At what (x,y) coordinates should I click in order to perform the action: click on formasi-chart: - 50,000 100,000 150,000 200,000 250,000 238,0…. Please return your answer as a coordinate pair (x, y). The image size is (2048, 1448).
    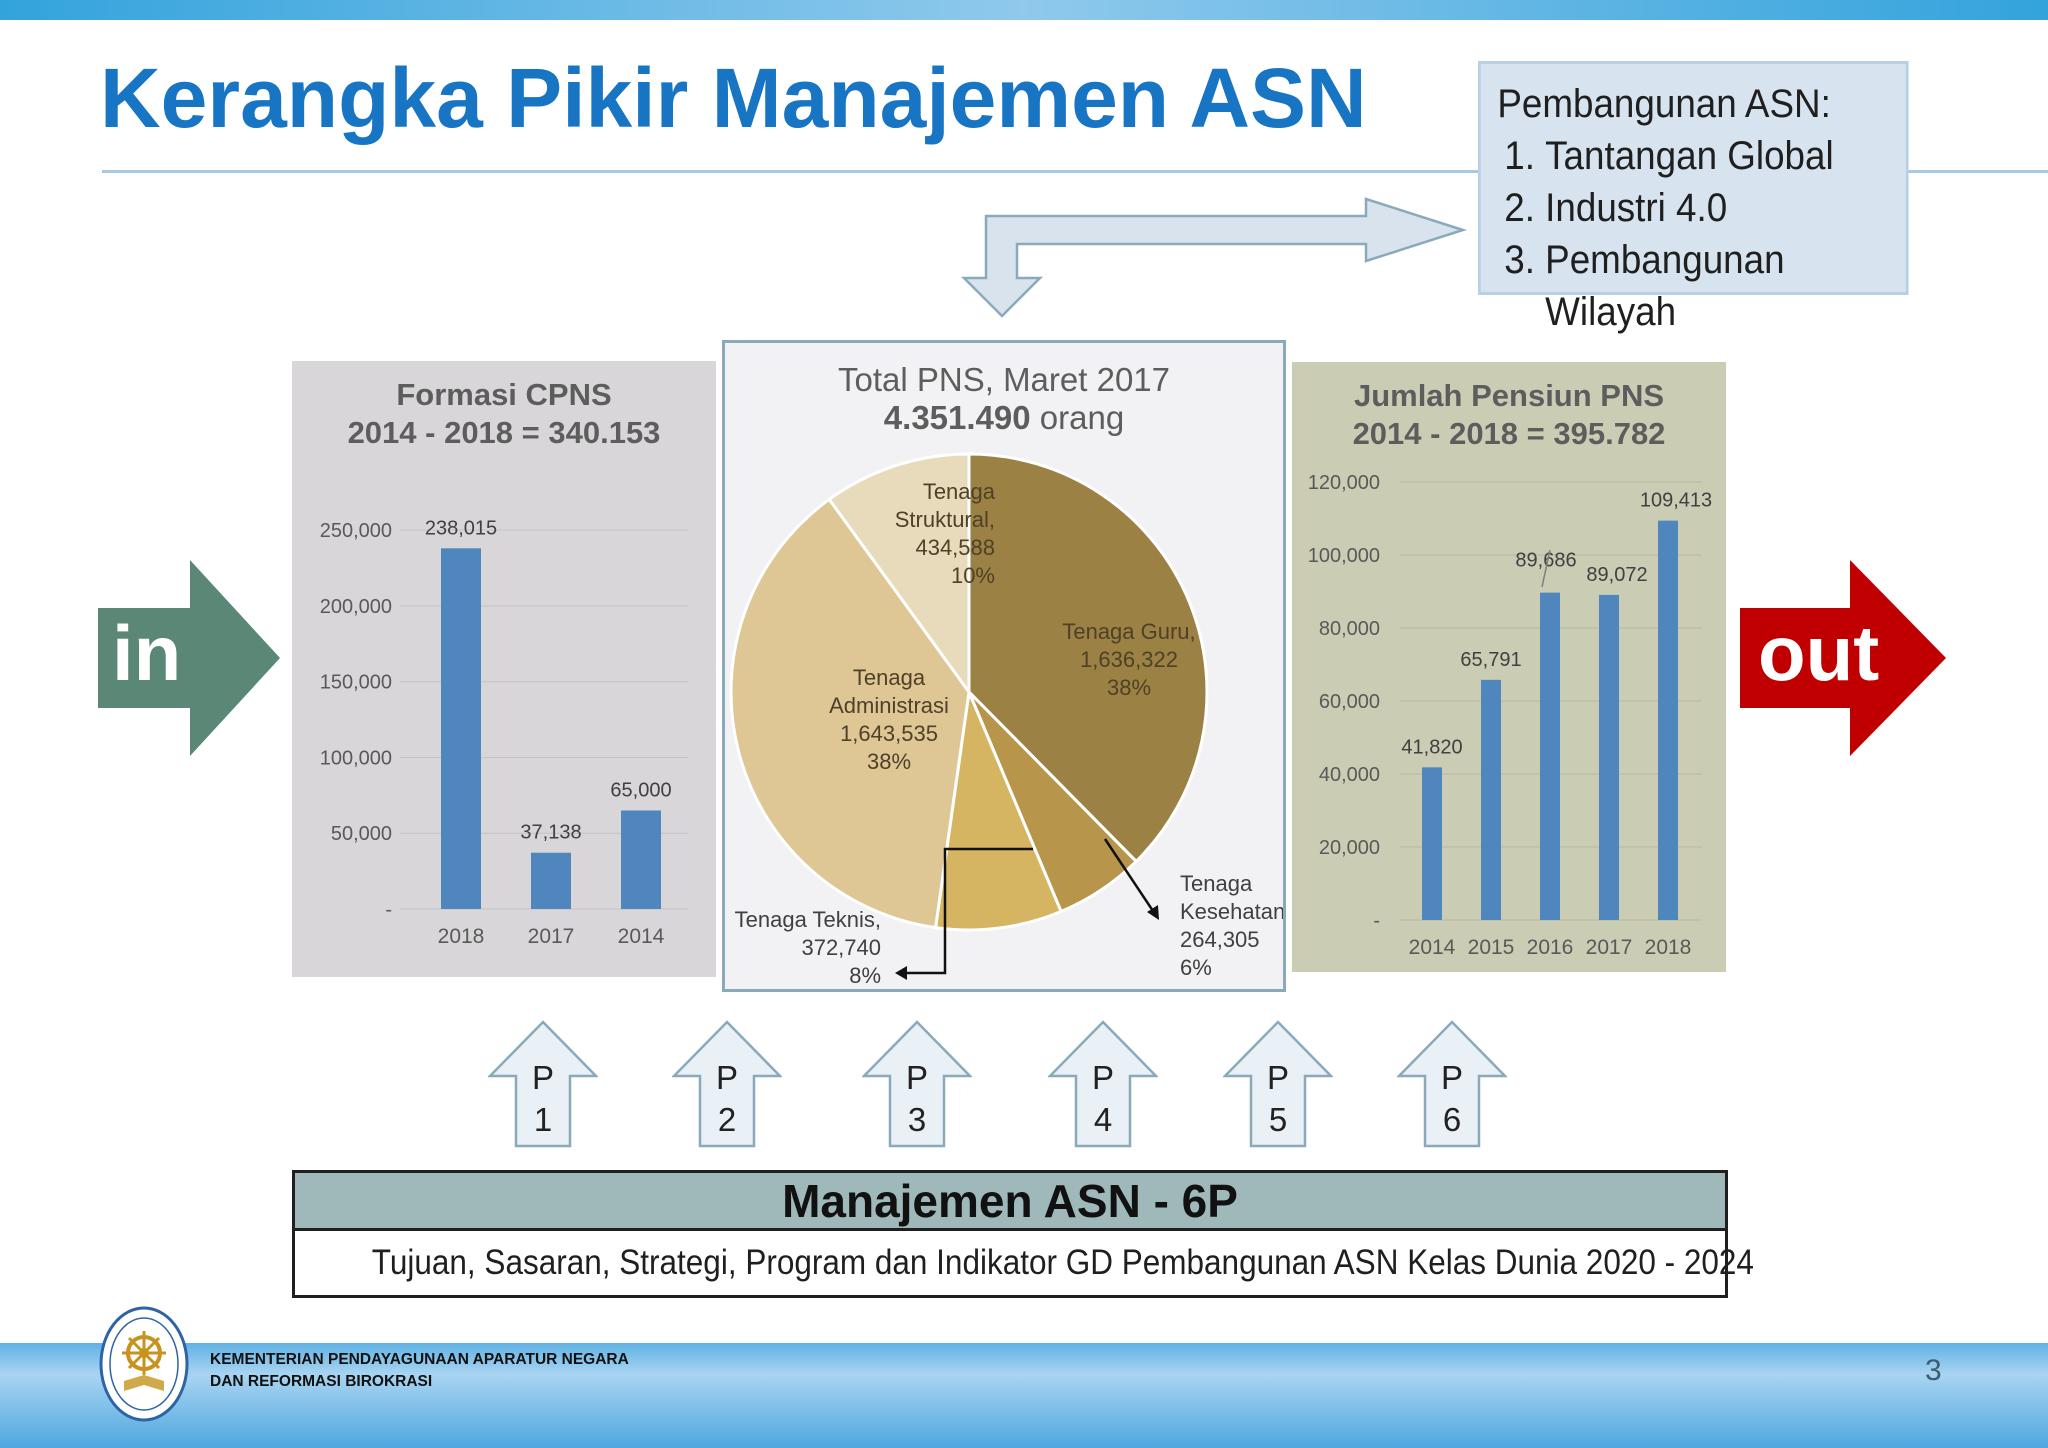
    Looking at the image, I should click on (504, 732).